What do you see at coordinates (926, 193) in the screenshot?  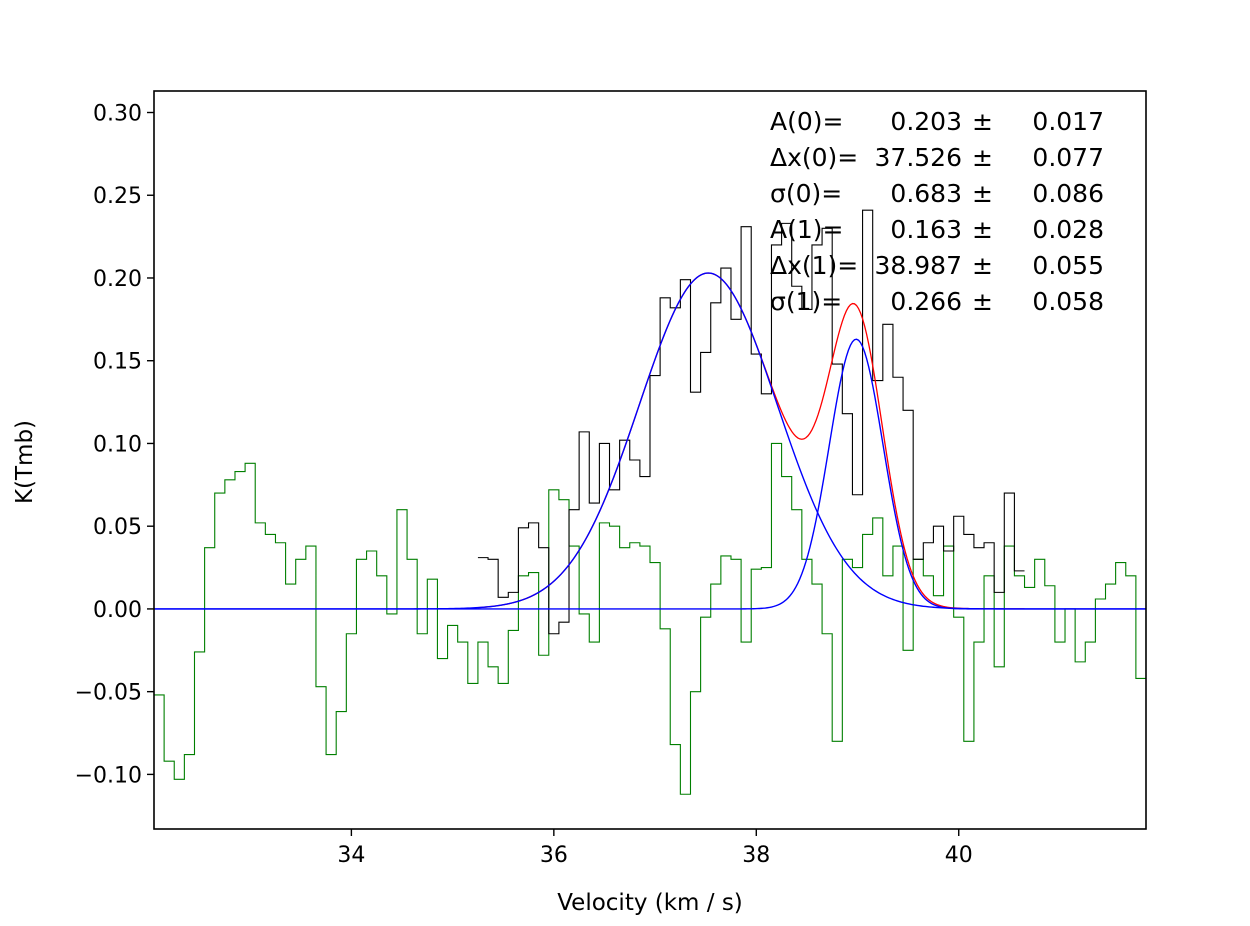 I see `fit-parameter-value: 0.683` at bounding box center [926, 193].